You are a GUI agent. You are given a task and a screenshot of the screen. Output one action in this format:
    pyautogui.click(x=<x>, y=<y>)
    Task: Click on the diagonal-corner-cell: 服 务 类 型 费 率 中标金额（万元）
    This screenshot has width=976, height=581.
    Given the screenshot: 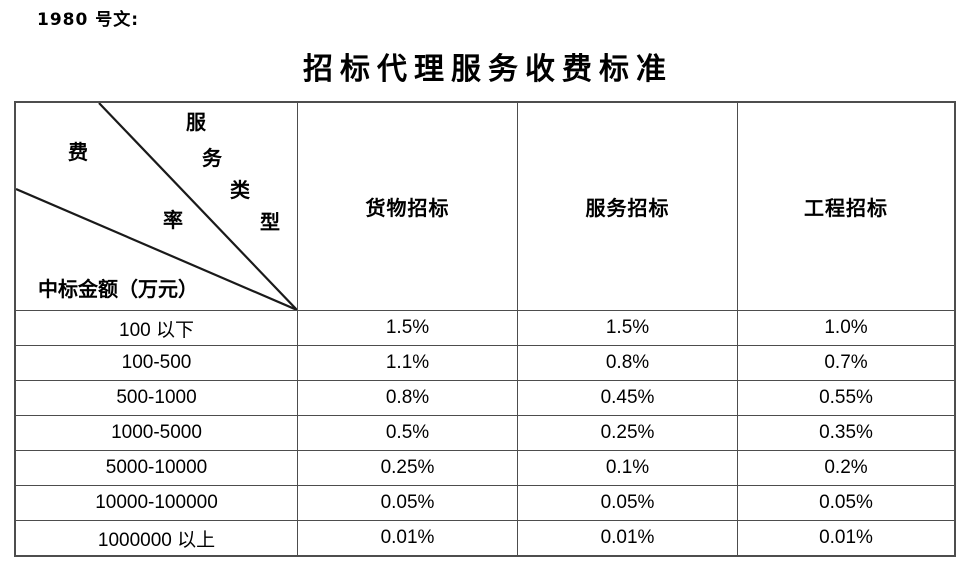 What is the action you would take?
    pyautogui.click(x=156, y=206)
    